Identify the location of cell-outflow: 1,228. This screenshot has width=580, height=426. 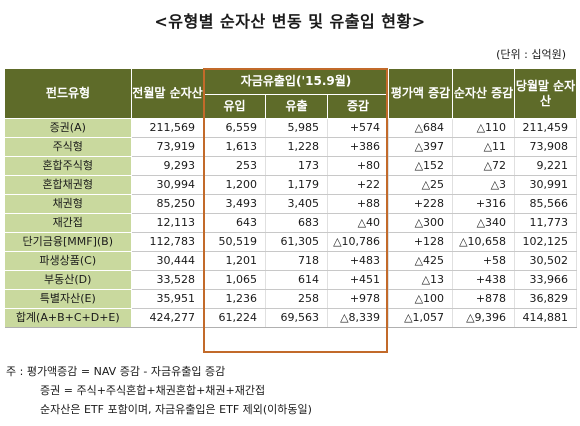
(296, 147).